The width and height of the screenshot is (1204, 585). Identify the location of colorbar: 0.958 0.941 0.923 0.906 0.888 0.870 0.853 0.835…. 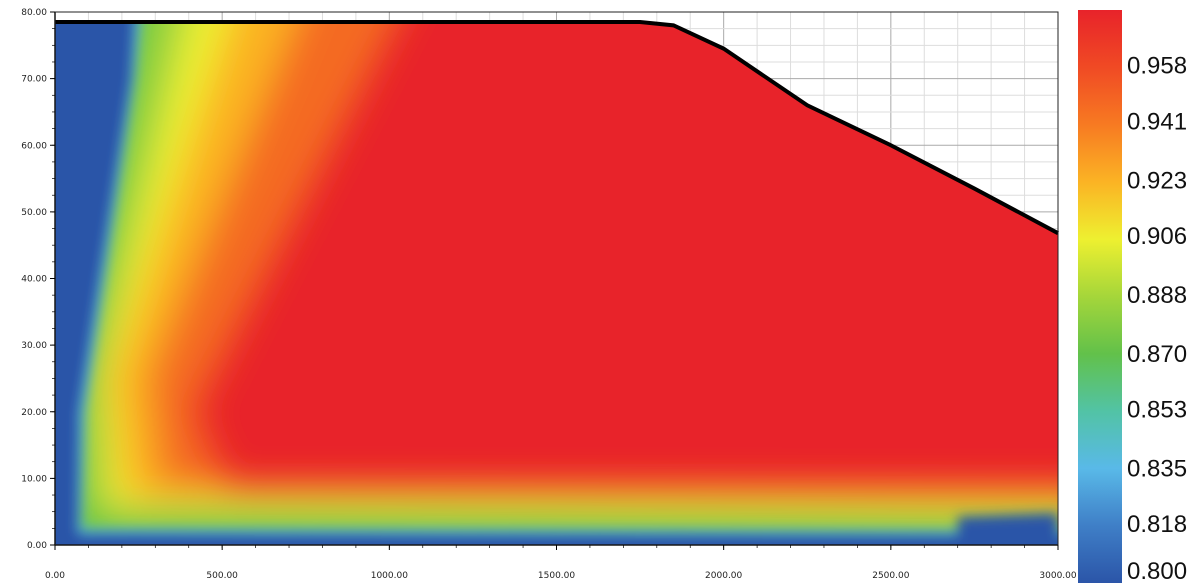
(1132, 297).